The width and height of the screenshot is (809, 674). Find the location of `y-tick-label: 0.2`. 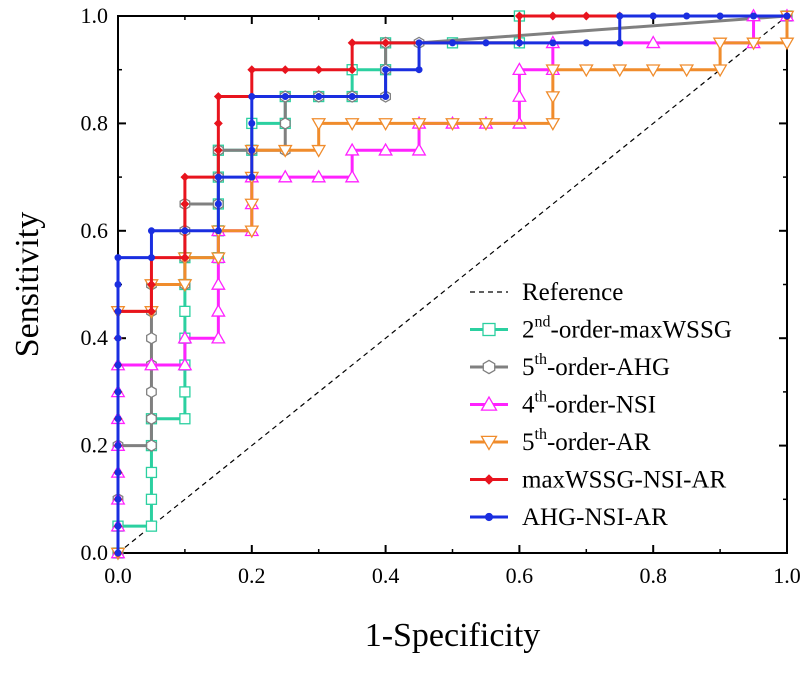

y-tick-label: 0.2 is located at coordinates (95, 445).